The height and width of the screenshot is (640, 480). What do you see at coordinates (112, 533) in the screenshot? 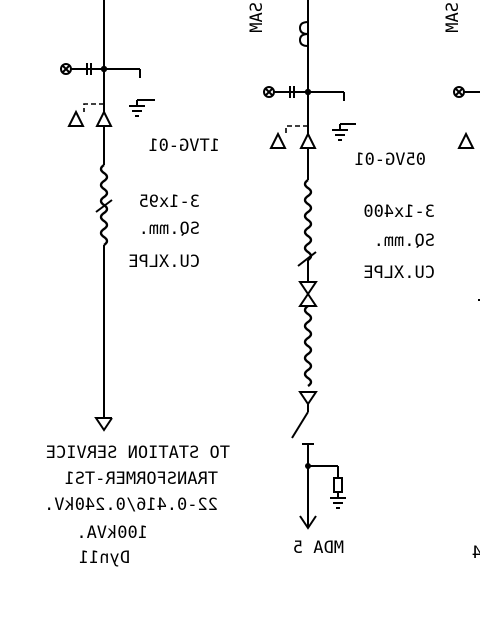
I see `load-label-left-4: 100kVA.` at bounding box center [112, 533].